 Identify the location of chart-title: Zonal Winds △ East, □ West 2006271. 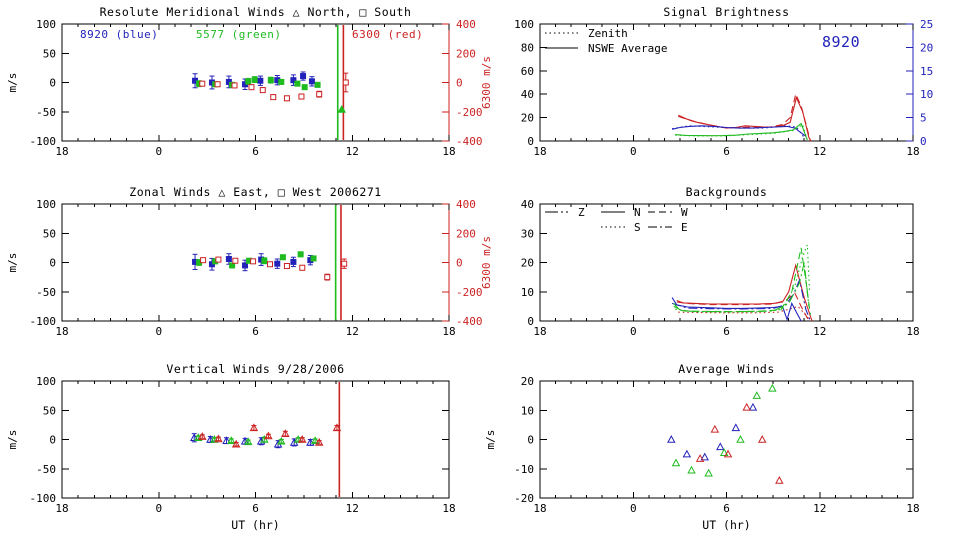
(255, 192).